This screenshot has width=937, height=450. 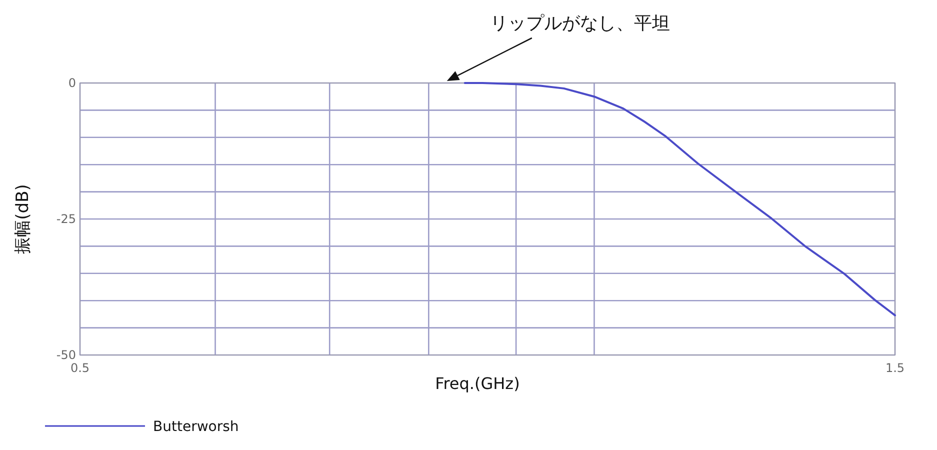 I want to click on x-tick-label: 1.5, so click(x=895, y=368).